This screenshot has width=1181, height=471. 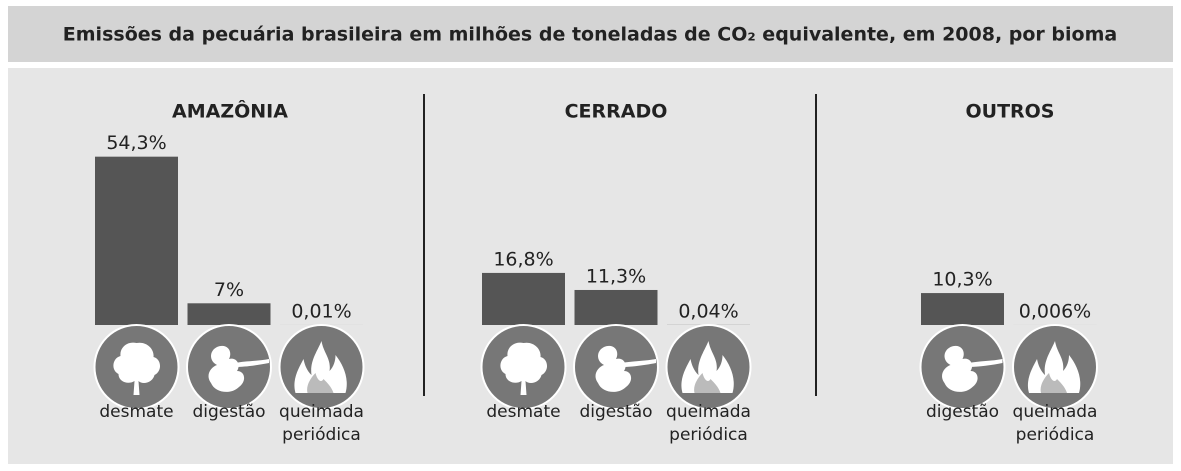 I want to click on value-label: 16,8%, so click(x=523, y=259).